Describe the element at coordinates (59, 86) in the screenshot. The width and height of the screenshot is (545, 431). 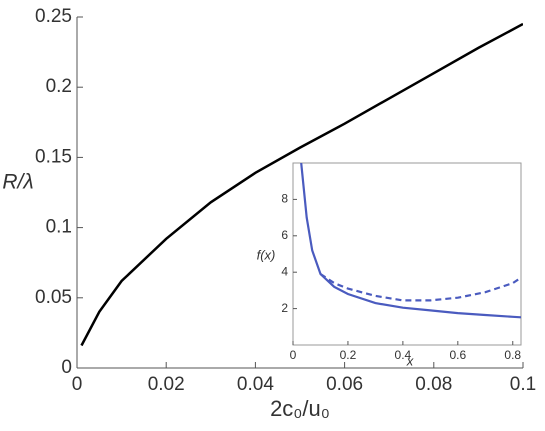
I see `y-tick-label: 0.2` at that location.